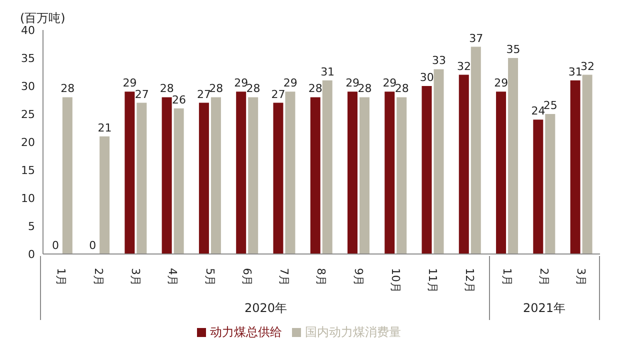 This screenshot has height=364, width=618. I want to click on y-tick-label: 10, so click(28, 198).